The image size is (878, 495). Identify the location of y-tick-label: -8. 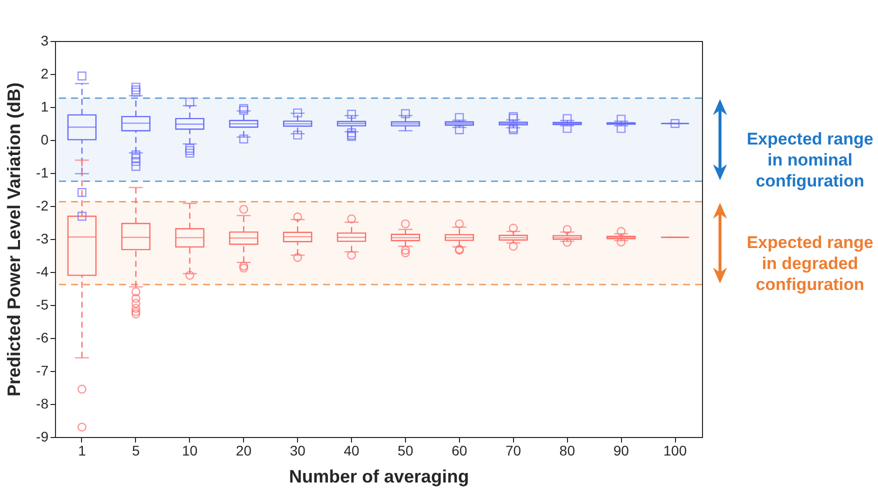
(42, 404).